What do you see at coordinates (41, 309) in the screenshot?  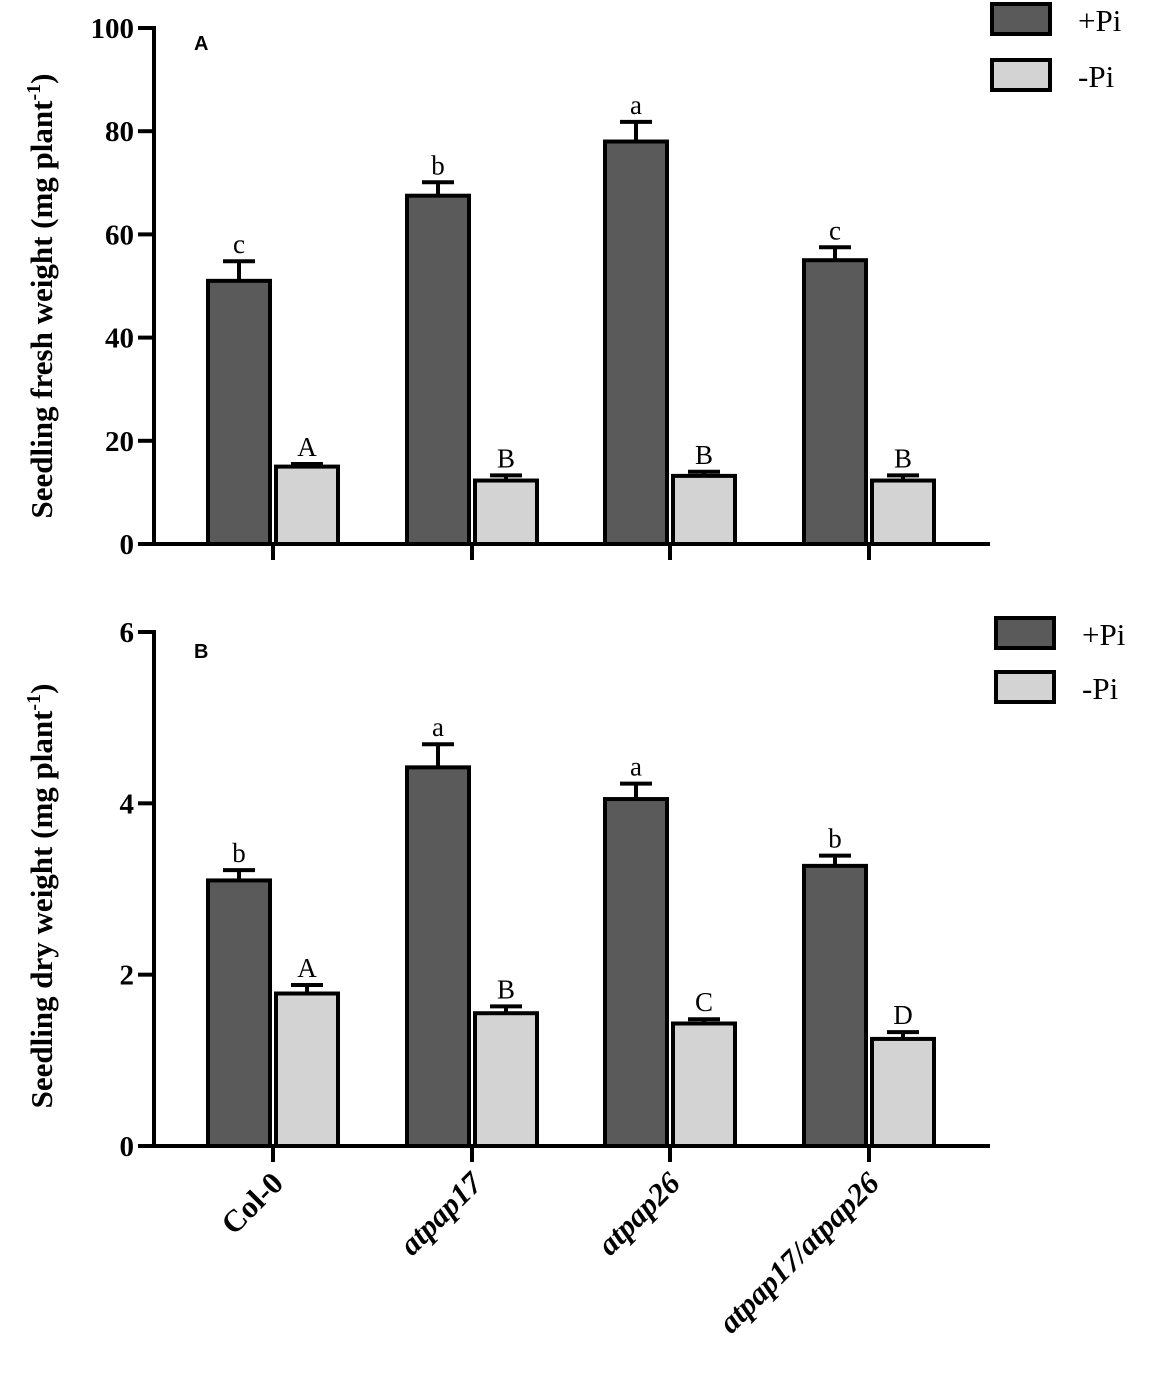 I see `y-axis-label-main: Seedling fresh weight (mg plant` at bounding box center [41, 309].